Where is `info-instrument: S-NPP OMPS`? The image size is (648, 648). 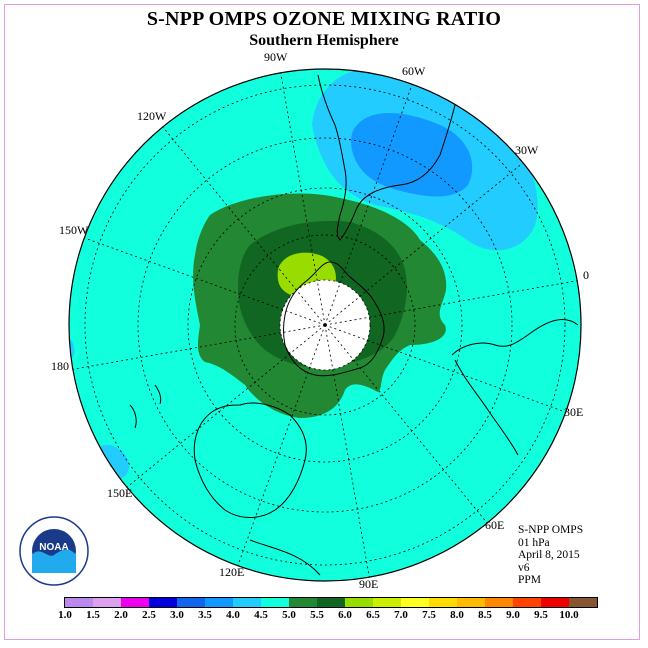 info-instrument: S-NPP OMPS is located at coordinates (551, 530).